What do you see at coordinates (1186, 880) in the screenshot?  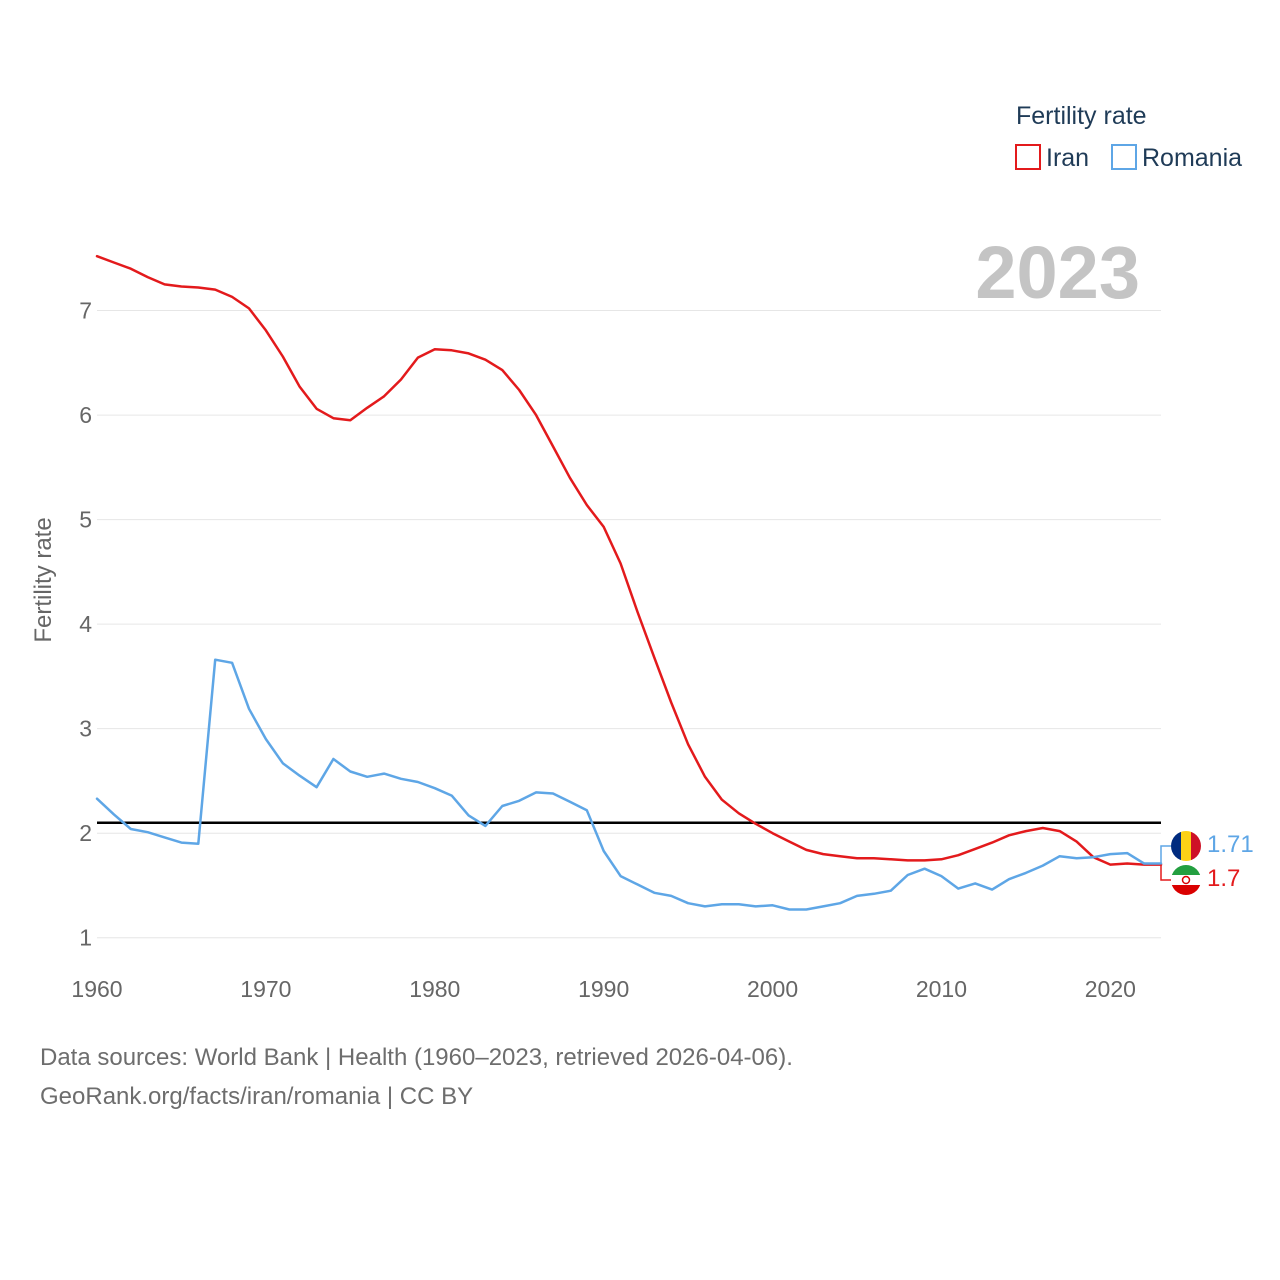 I see `iran-flag-icon` at bounding box center [1186, 880].